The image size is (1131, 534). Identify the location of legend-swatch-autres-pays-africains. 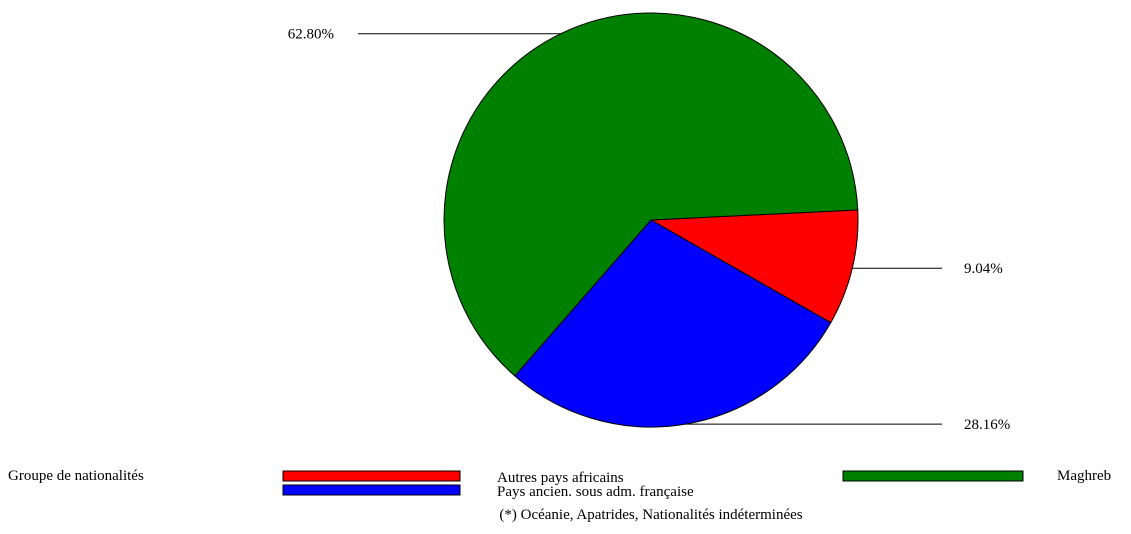
(371, 476).